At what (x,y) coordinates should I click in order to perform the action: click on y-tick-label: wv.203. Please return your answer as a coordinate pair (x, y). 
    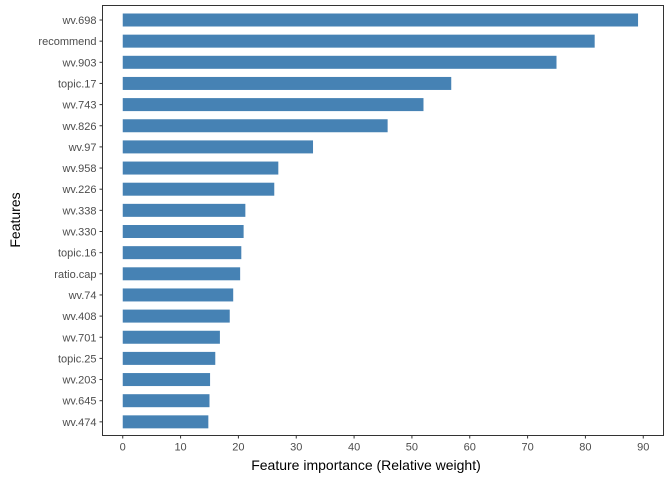
    Looking at the image, I should click on (78, 381).